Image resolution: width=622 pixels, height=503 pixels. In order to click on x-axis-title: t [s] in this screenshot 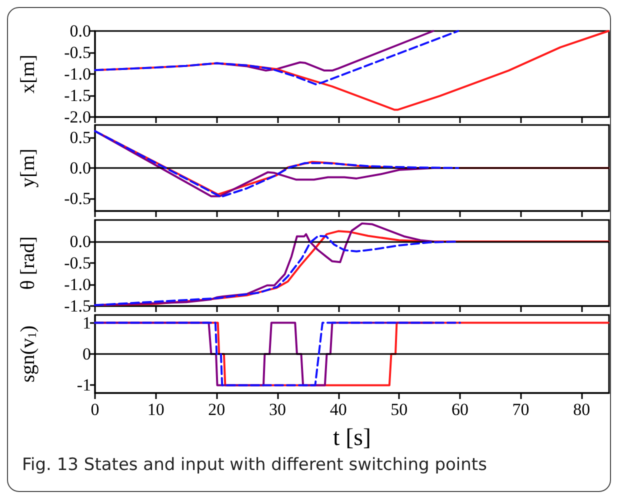, I will do `click(352, 438)`.